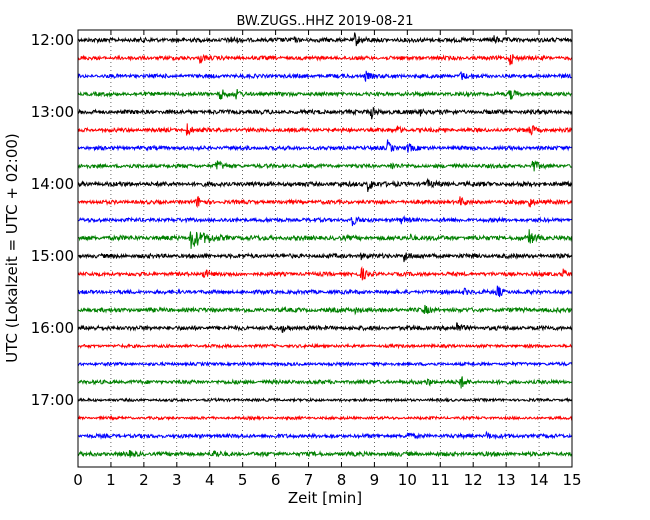 This screenshot has width=650, height=520. I want to click on x-tick-label-7: 7, so click(309, 480).